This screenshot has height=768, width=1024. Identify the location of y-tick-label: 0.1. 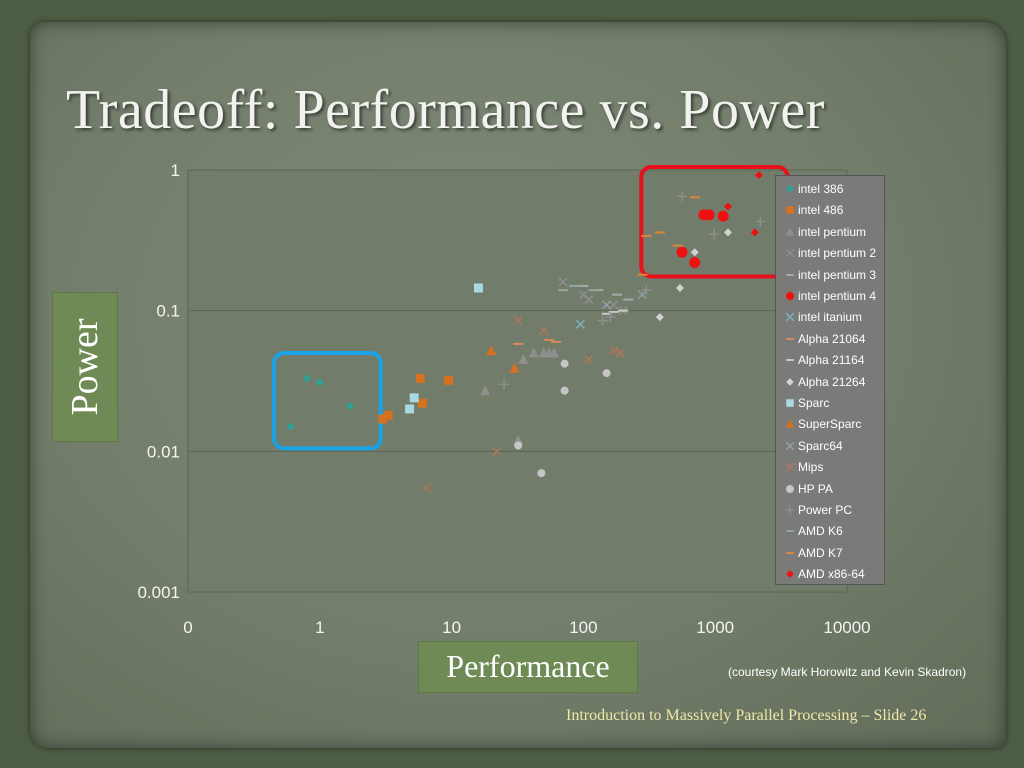
(168, 311).